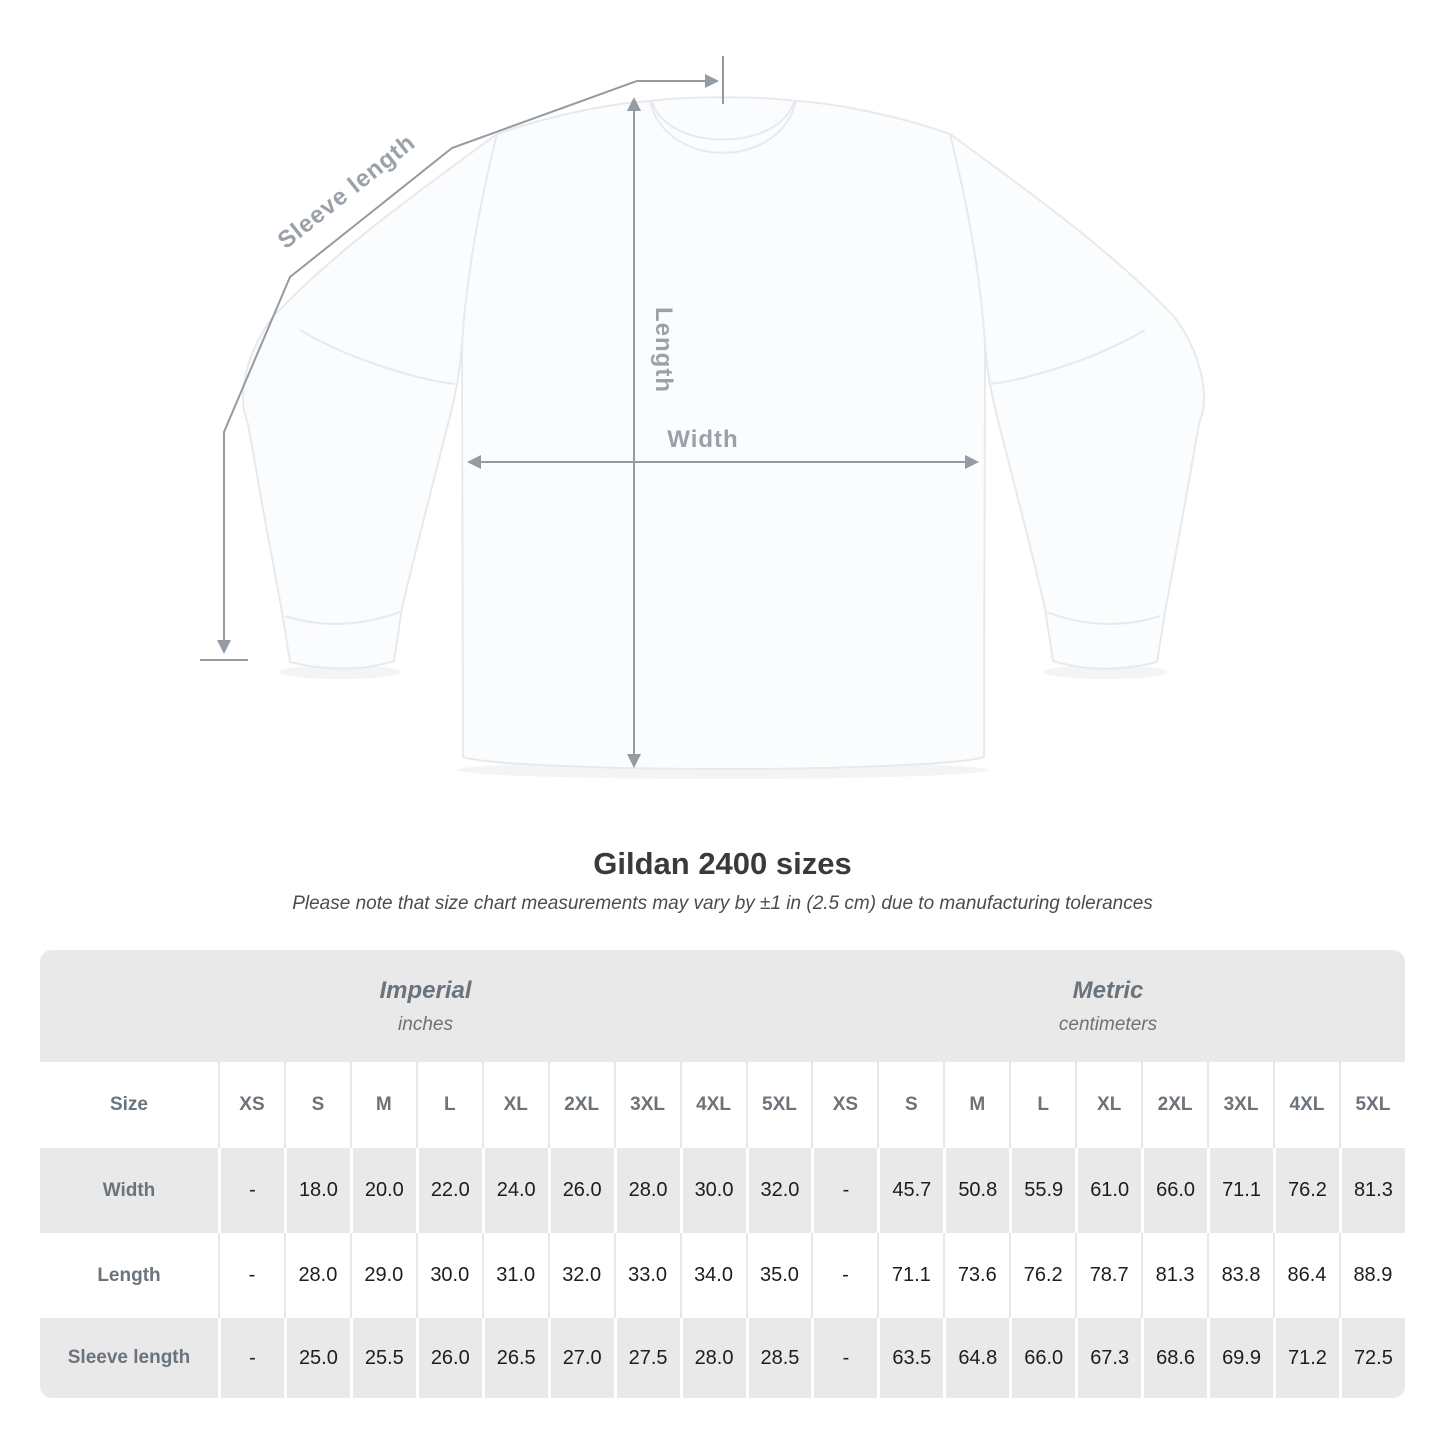 The width and height of the screenshot is (1445, 1445). What do you see at coordinates (580, 1275) in the screenshot?
I see `length-imperial-2xl: 32.0` at bounding box center [580, 1275].